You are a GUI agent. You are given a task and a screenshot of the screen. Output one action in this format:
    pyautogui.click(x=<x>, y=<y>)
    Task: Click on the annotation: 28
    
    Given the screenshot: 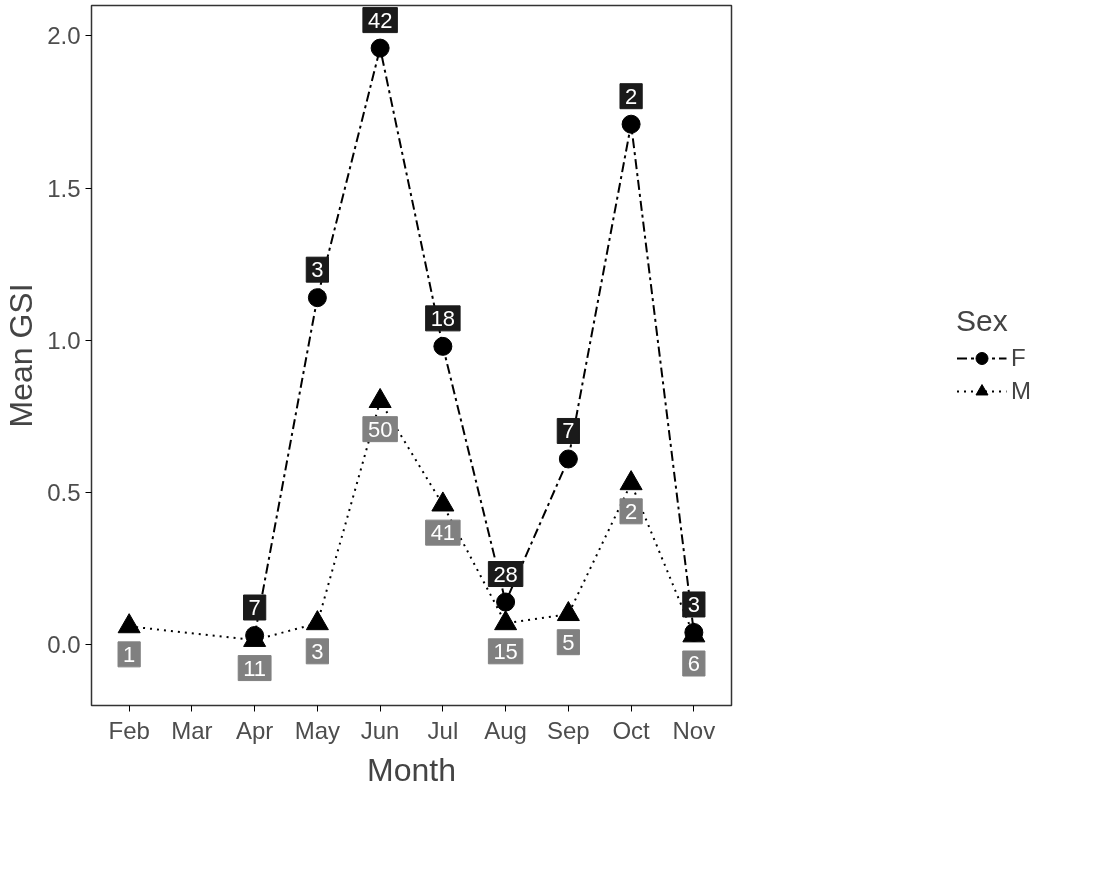 What is the action you would take?
    pyautogui.click(x=505, y=574)
    